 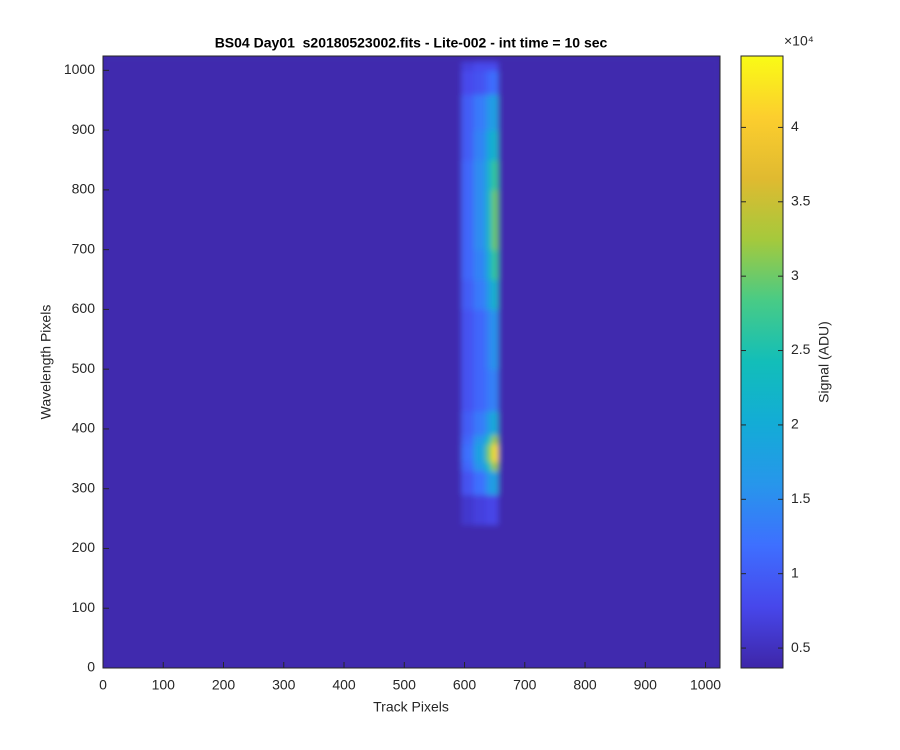 I want to click on colorbar-tick-label: 0.5, so click(x=801, y=647).